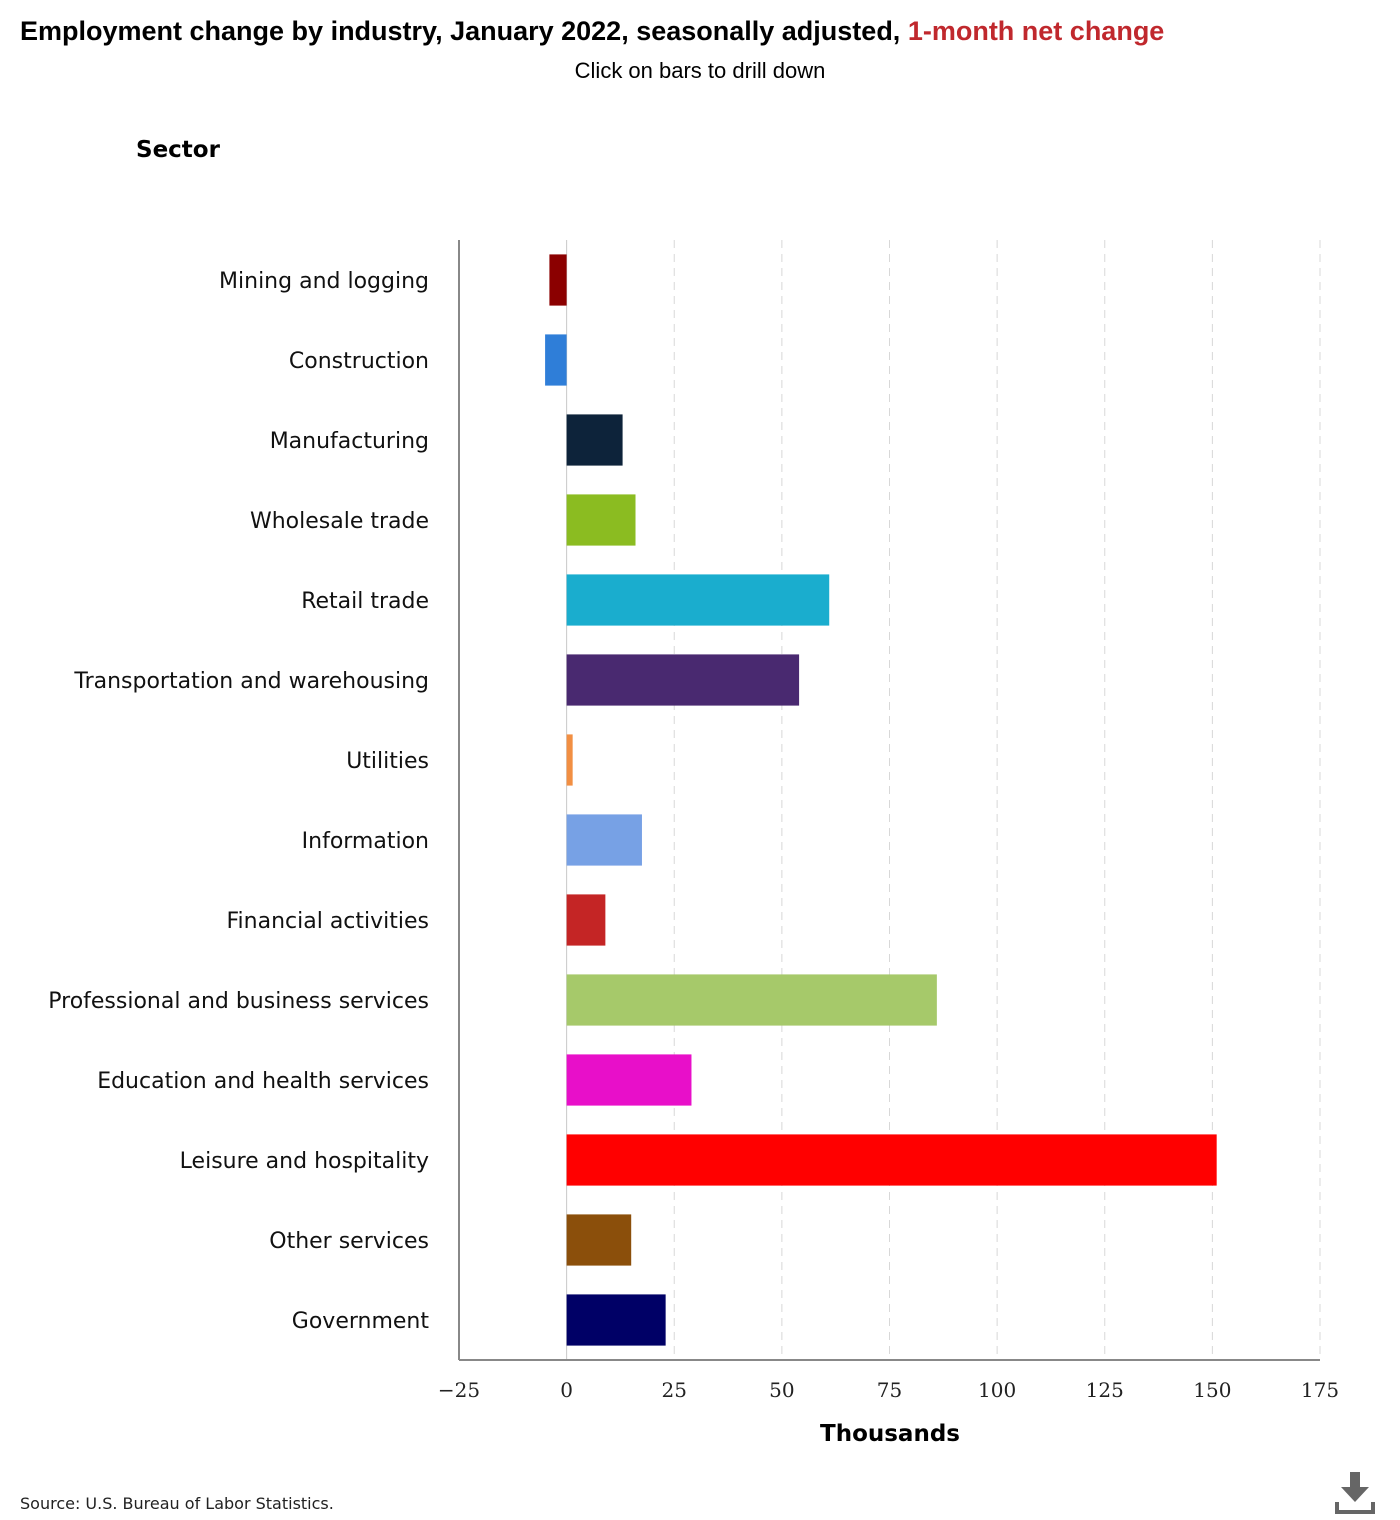 This screenshot has width=1400, height=1520. What do you see at coordinates (674, 1390) in the screenshot?
I see `x-tick-label: 25` at bounding box center [674, 1390].